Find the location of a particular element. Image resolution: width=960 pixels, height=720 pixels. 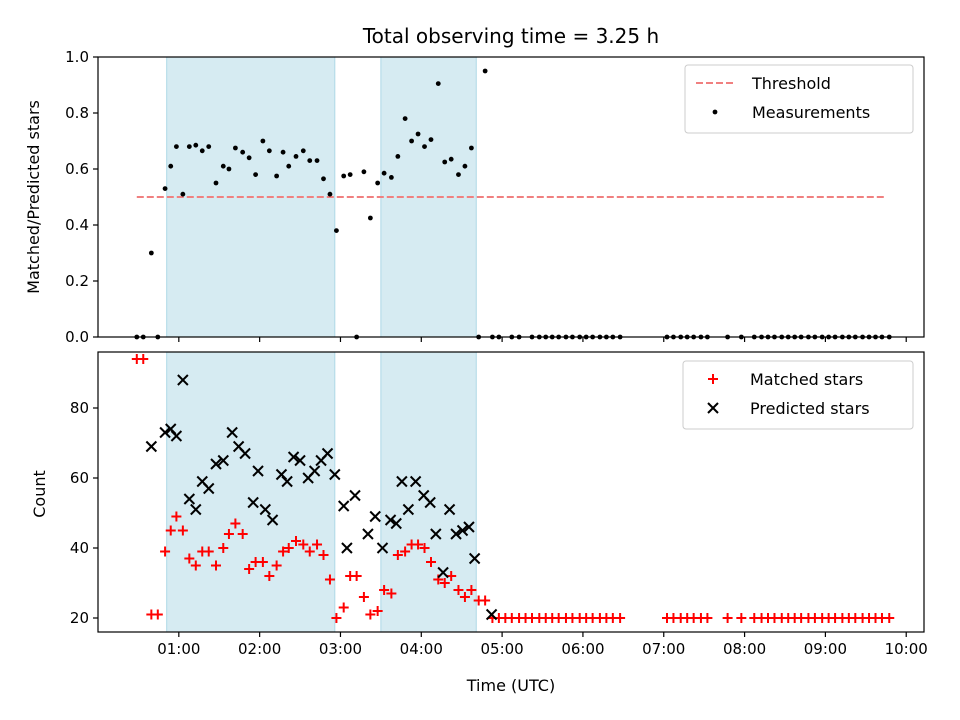

bottom-y-tick-label: 60 is located at coordinates (79, 478).